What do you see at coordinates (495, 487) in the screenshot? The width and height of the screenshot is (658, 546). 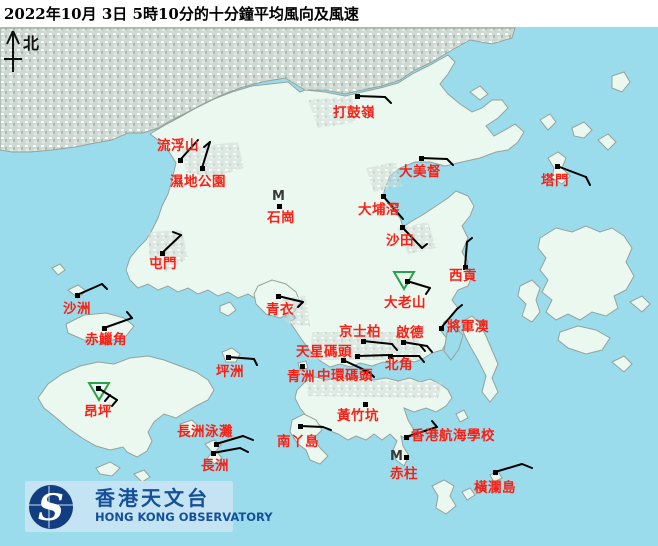 I see `station-label: 橫瀾島` at bounding box center [495, 487].